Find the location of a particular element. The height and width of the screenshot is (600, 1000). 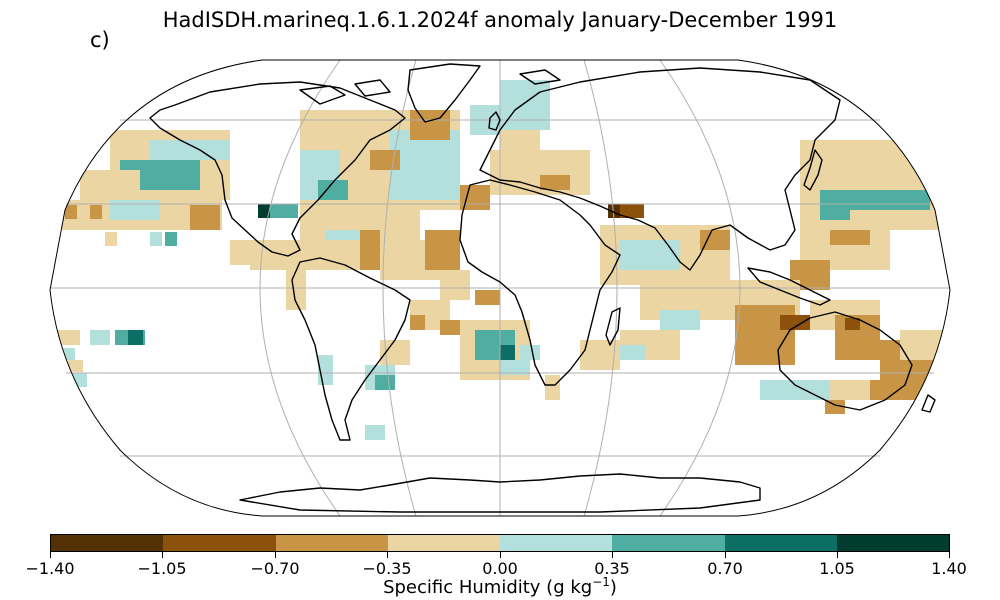

coast-uk is located at coordinates (494, 121).